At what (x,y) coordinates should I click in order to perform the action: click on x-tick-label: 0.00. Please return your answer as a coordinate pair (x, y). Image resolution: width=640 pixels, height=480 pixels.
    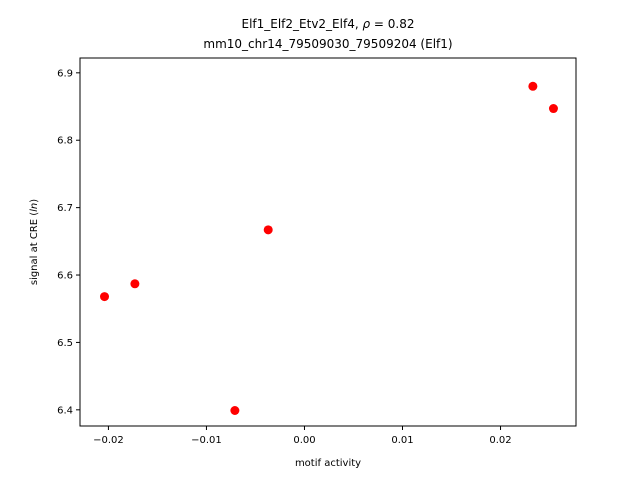
    Looking at the image, I should click on (304, 440).